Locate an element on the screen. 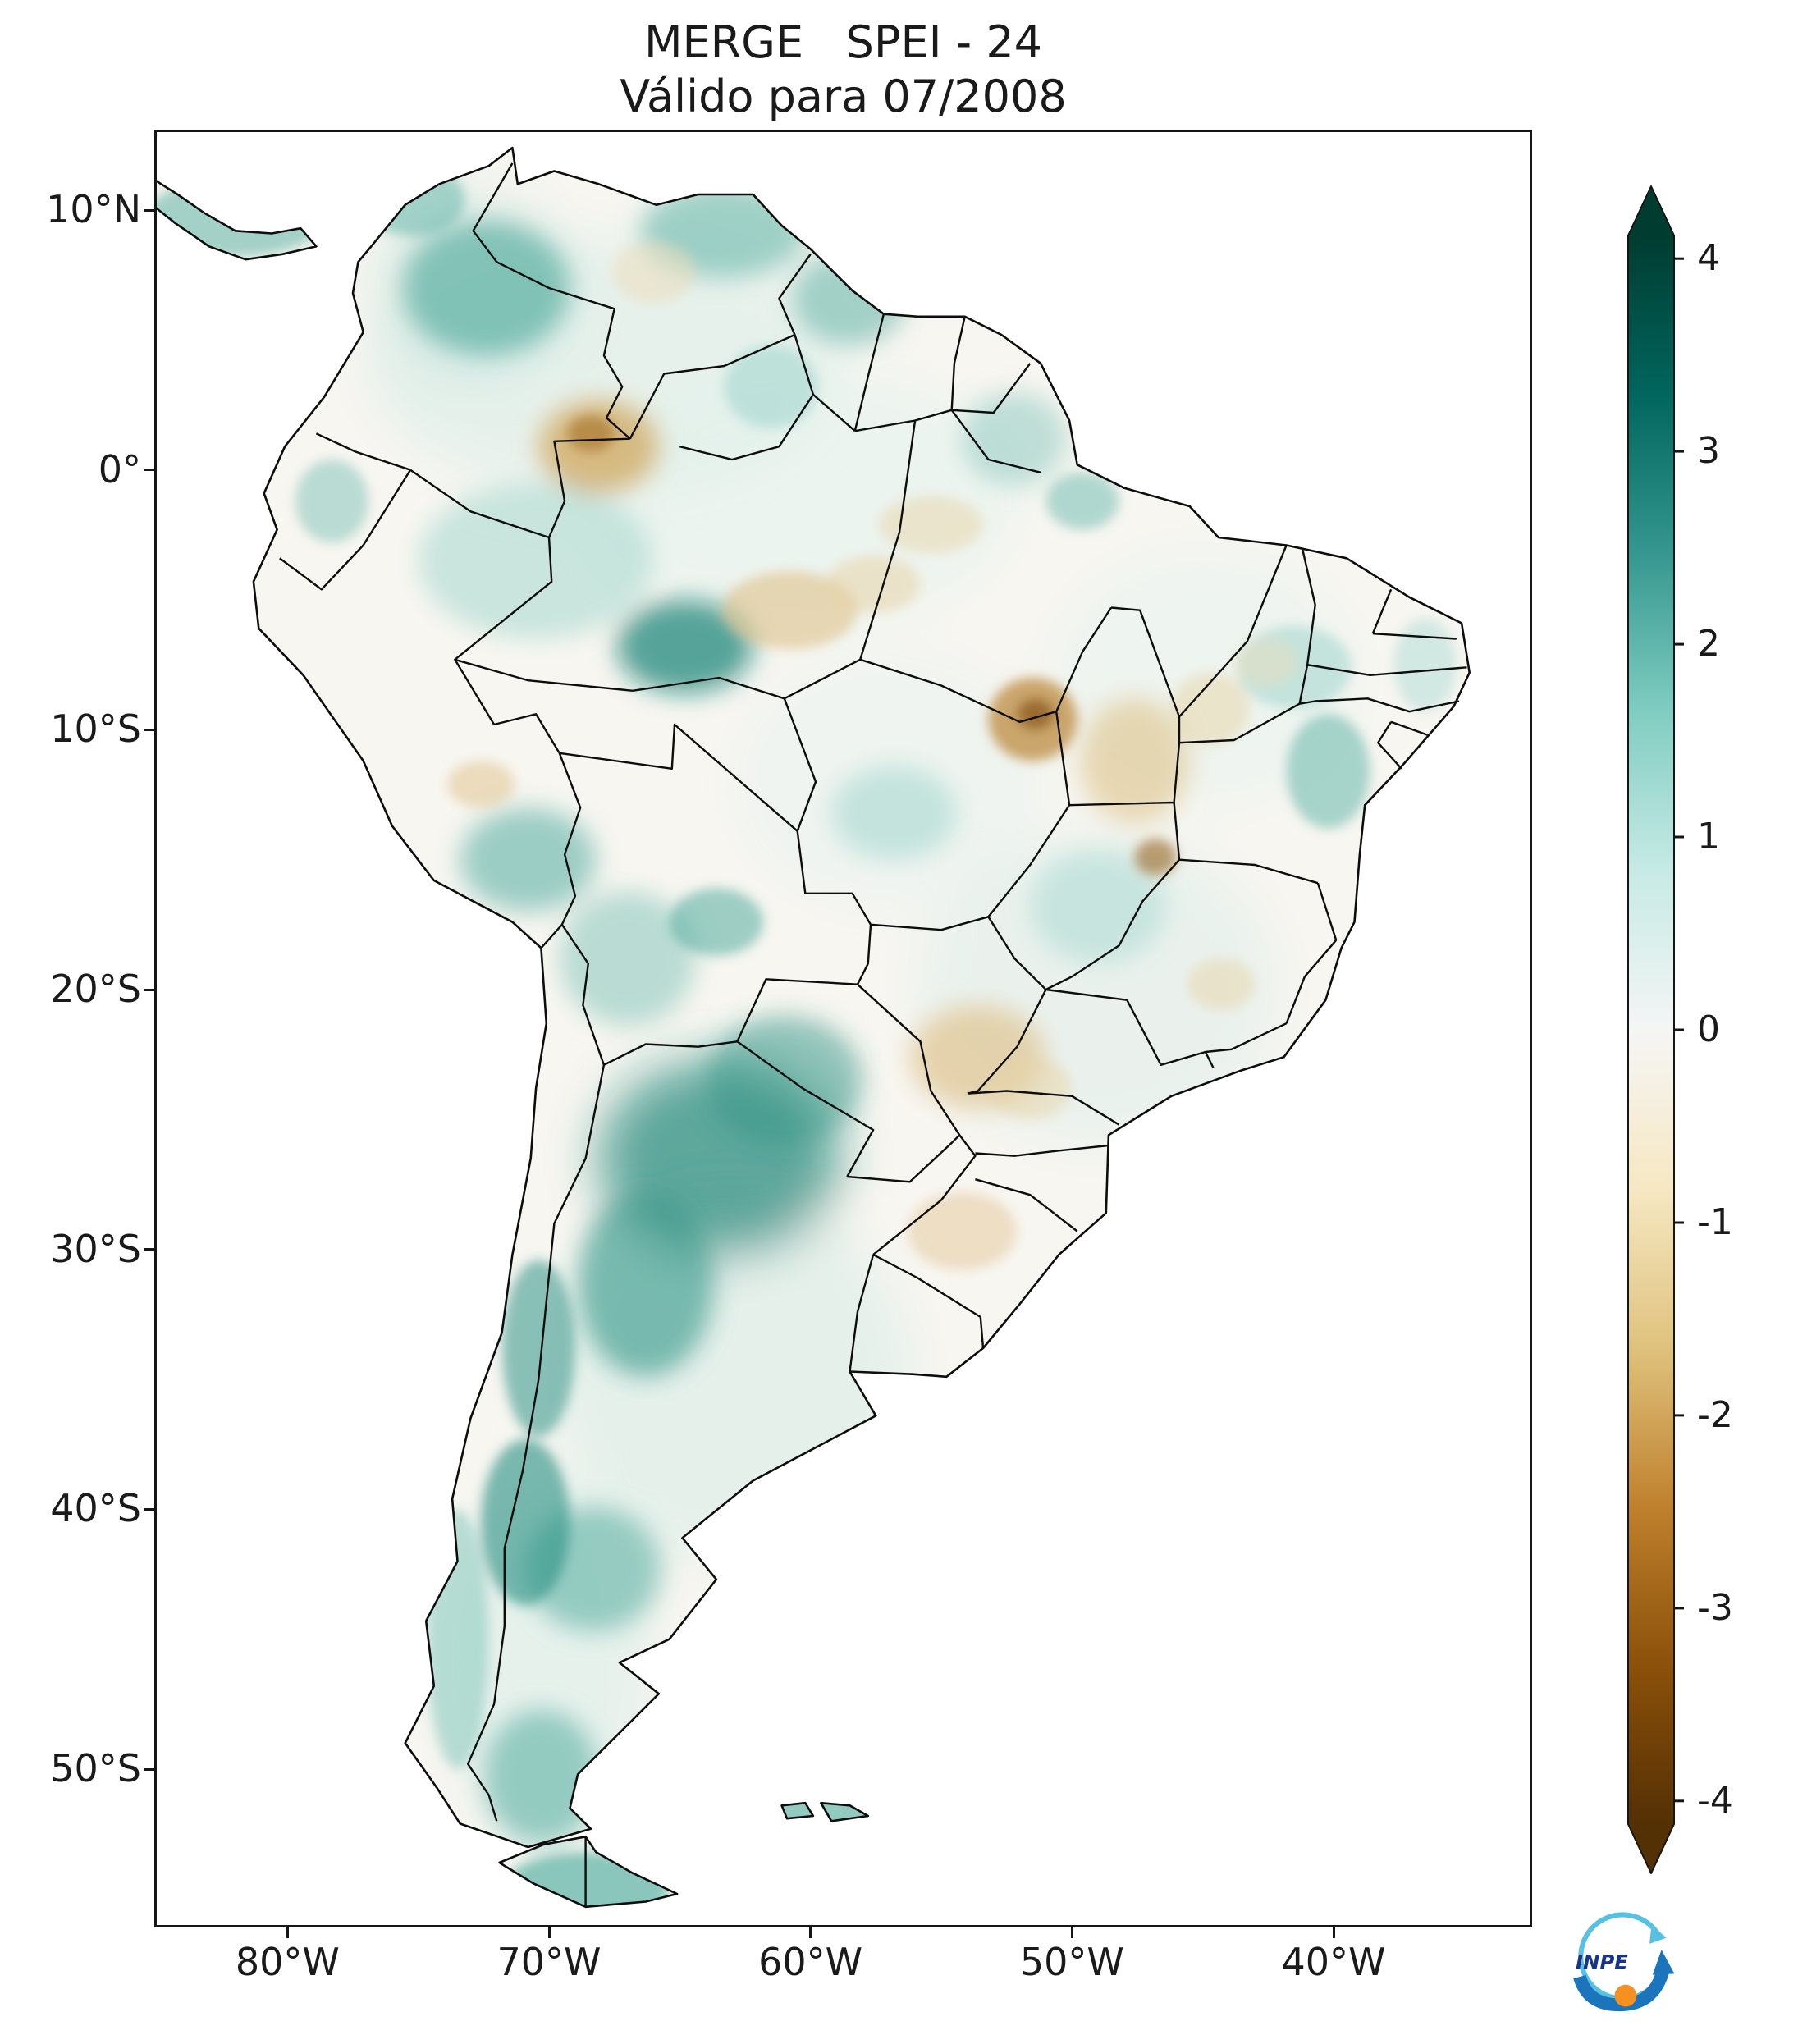 This screenshot has width=1798, height=2044. x-axis-tick-label: 50°W is located at coordinates (1071, 1962).